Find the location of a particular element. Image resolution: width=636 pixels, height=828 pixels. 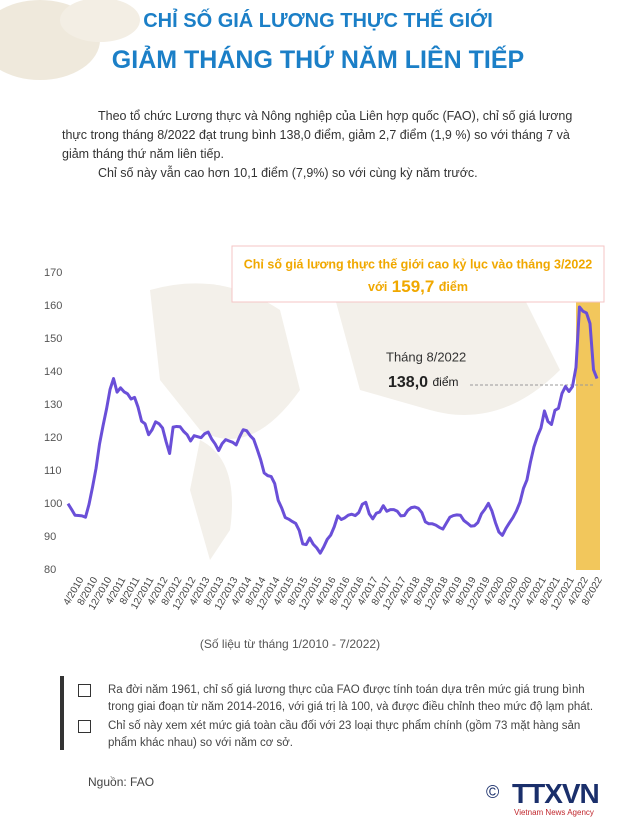

copyright: © is located at coordinates (493, 792).